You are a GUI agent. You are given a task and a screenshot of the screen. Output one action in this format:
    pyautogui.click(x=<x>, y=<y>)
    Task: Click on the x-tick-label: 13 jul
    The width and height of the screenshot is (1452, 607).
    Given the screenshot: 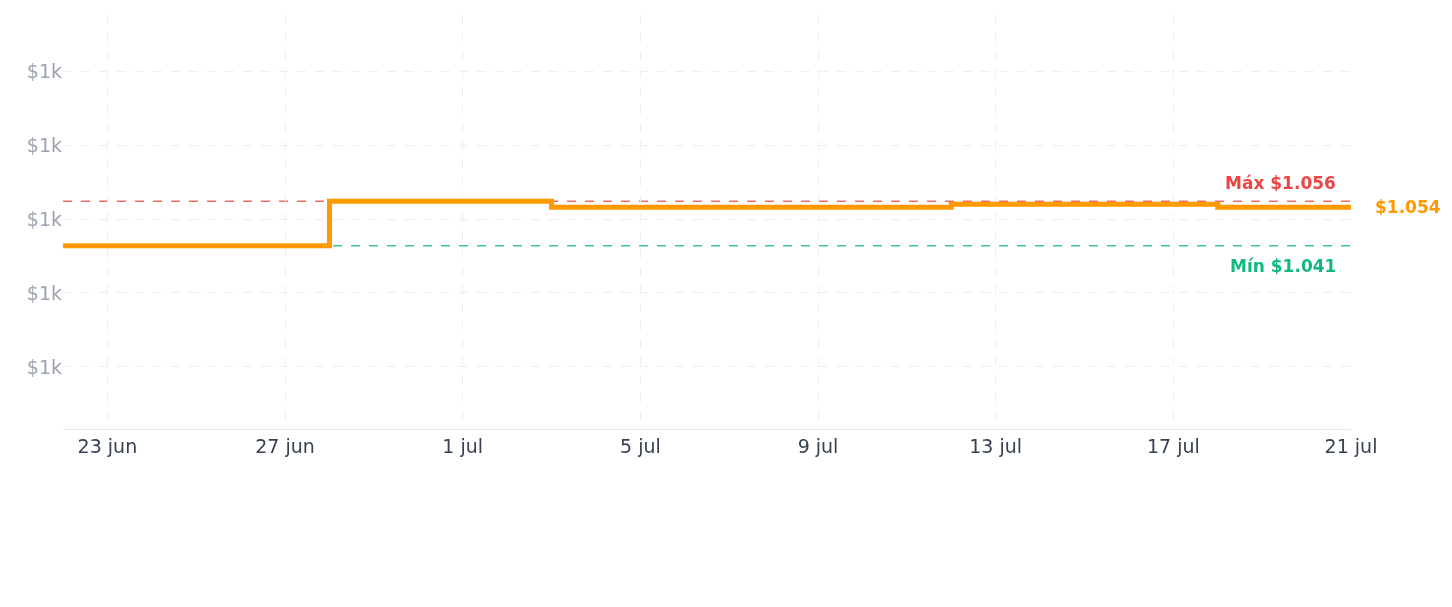 What is the action you would take?
    pyautogui.click(x=996, y=445)
    